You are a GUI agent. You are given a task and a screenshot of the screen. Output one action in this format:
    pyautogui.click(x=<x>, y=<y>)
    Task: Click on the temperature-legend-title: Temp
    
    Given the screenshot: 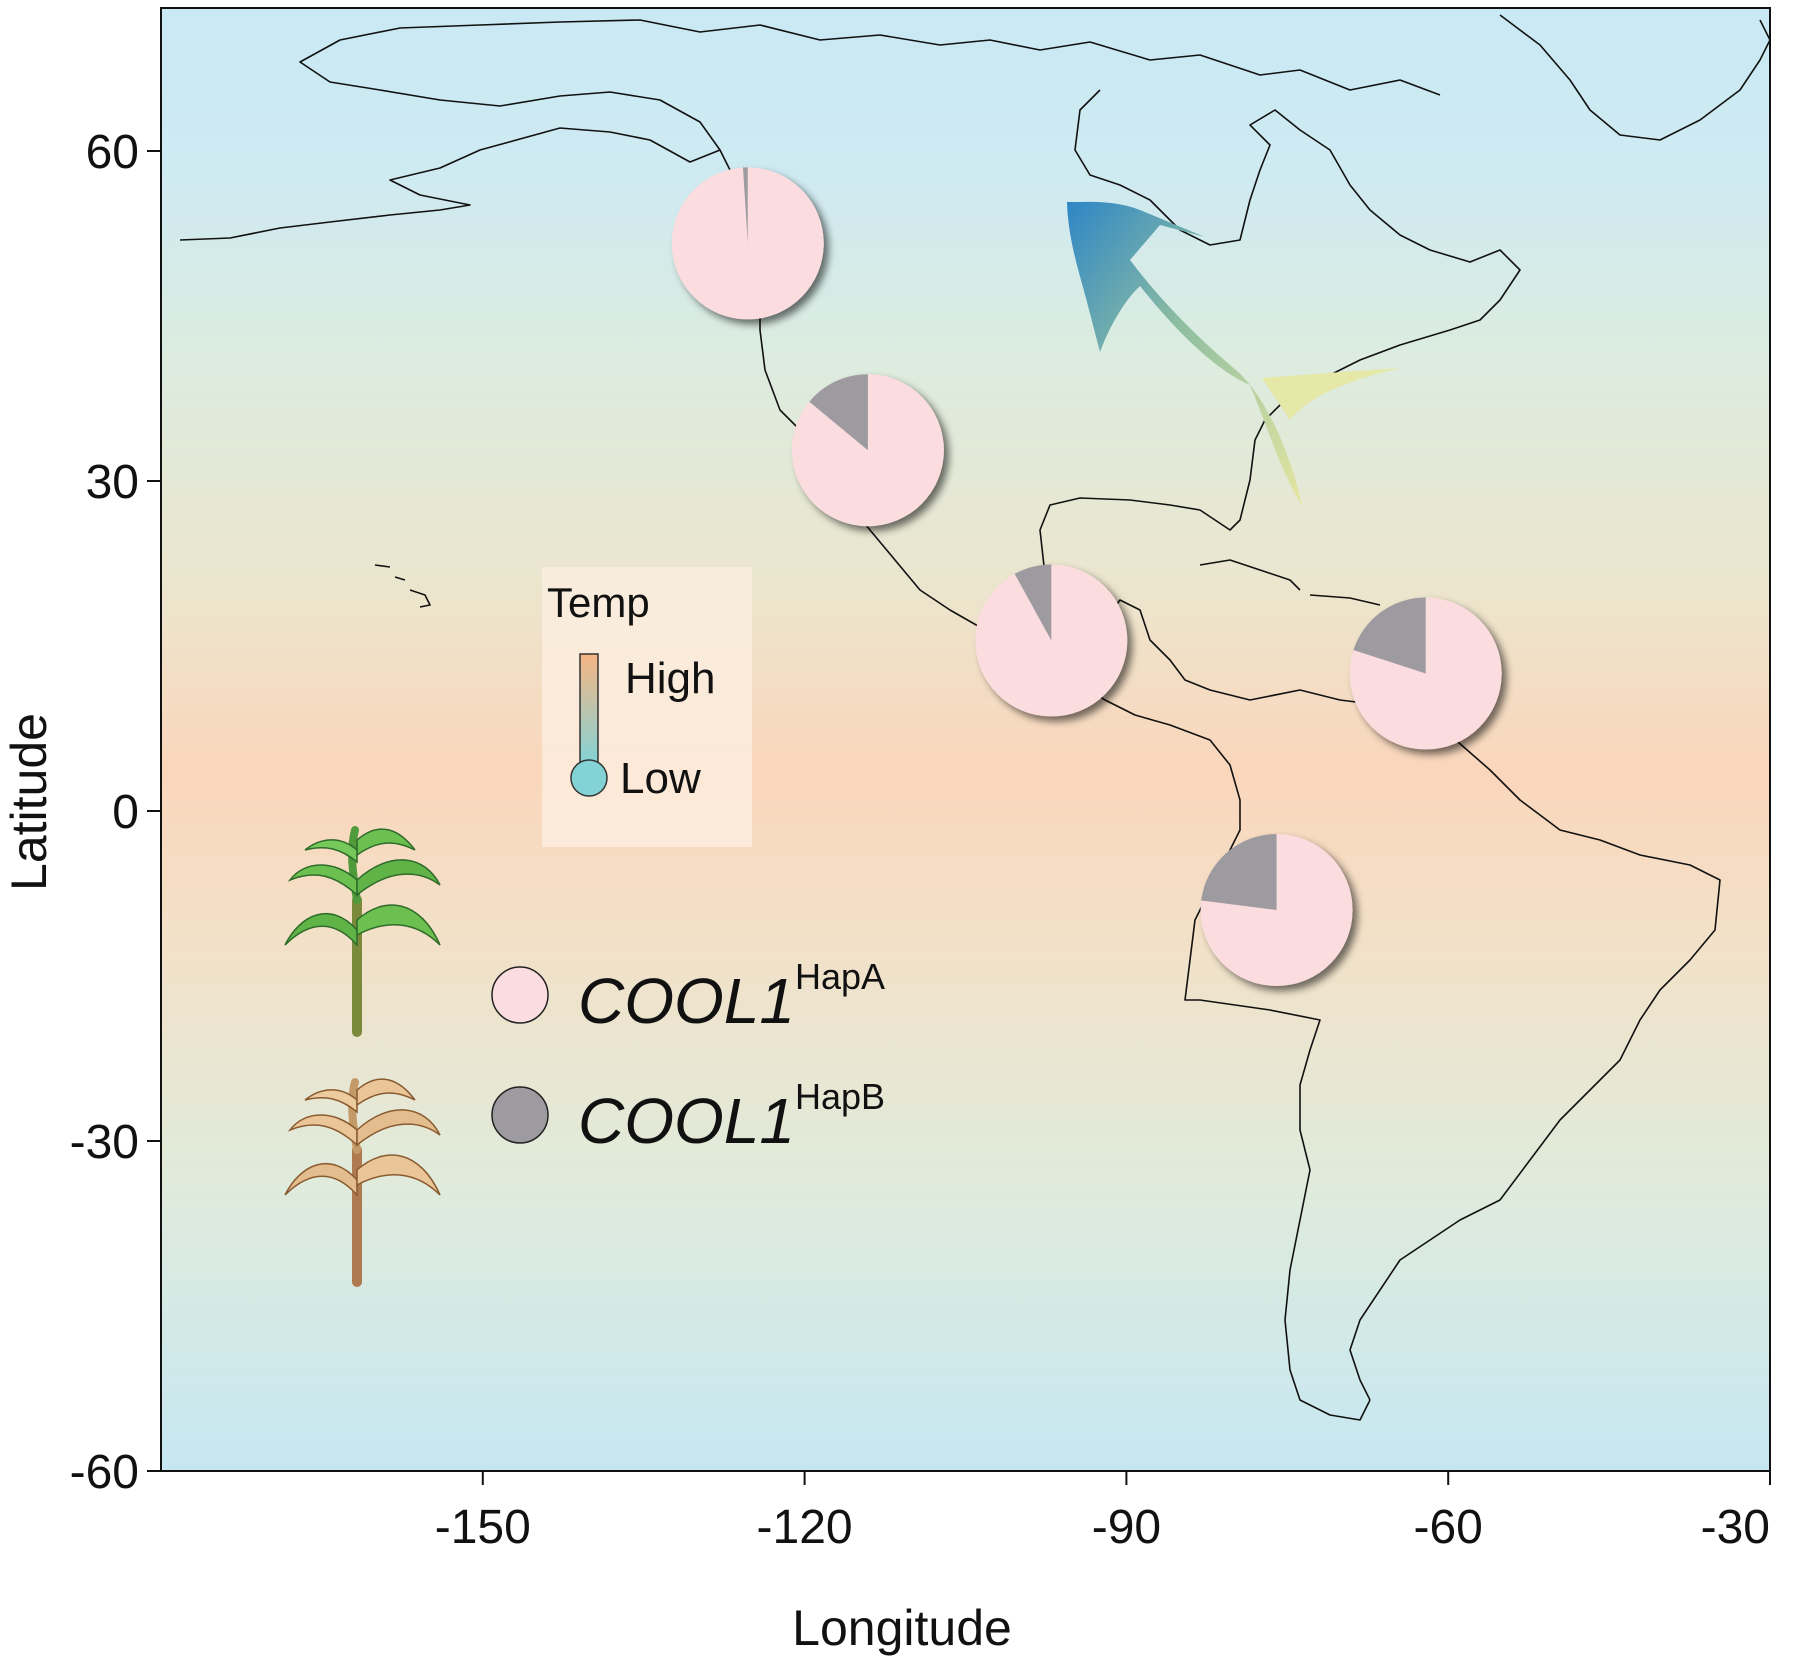 What is the action you would take?
    pyautogui.click(x=598, y=602)
    